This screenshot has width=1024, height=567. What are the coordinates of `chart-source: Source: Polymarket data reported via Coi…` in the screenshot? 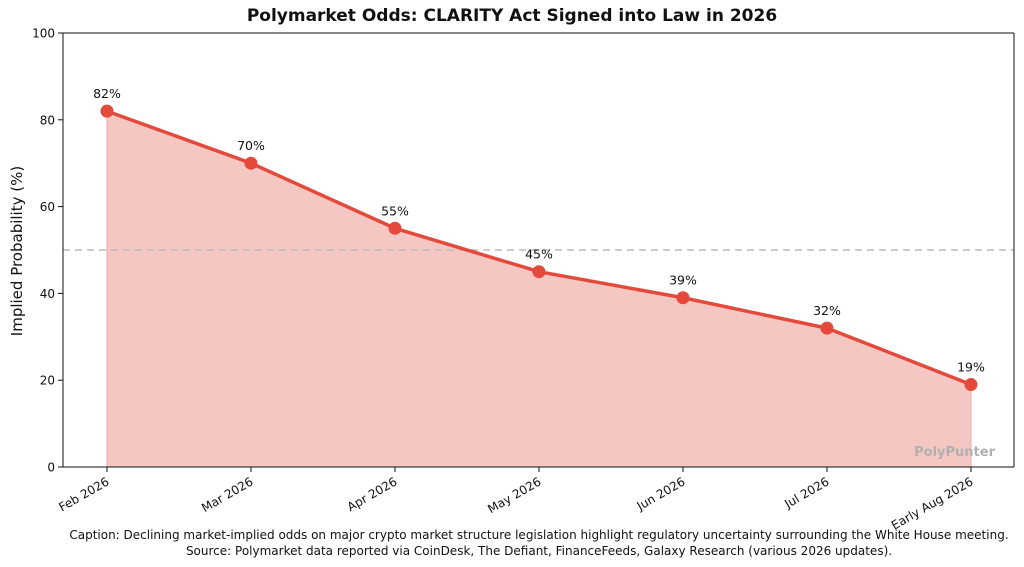 It's located at (539, 551).